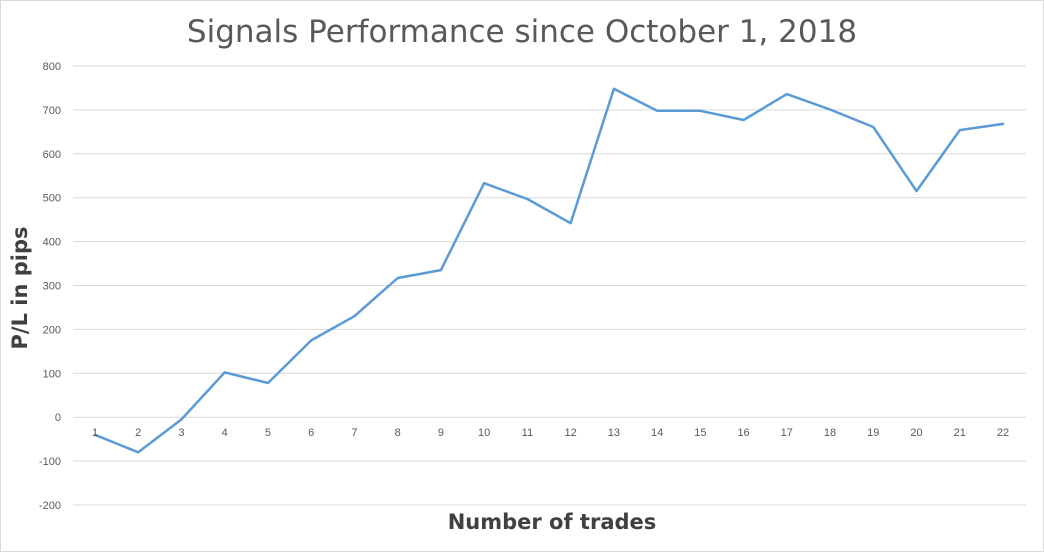 This screenshot has height=552, width=1044. Describe the element at coordinates (527, 433) in the screenshot. I see `x-tick-label: 11` at that location.